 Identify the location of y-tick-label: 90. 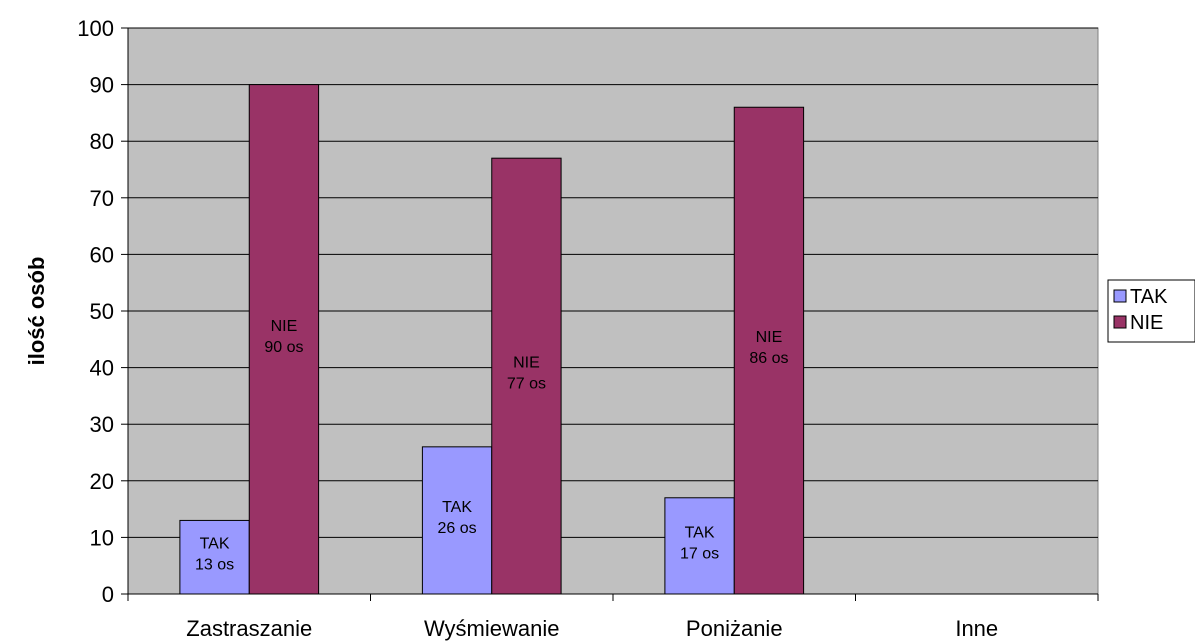
(102, 85).